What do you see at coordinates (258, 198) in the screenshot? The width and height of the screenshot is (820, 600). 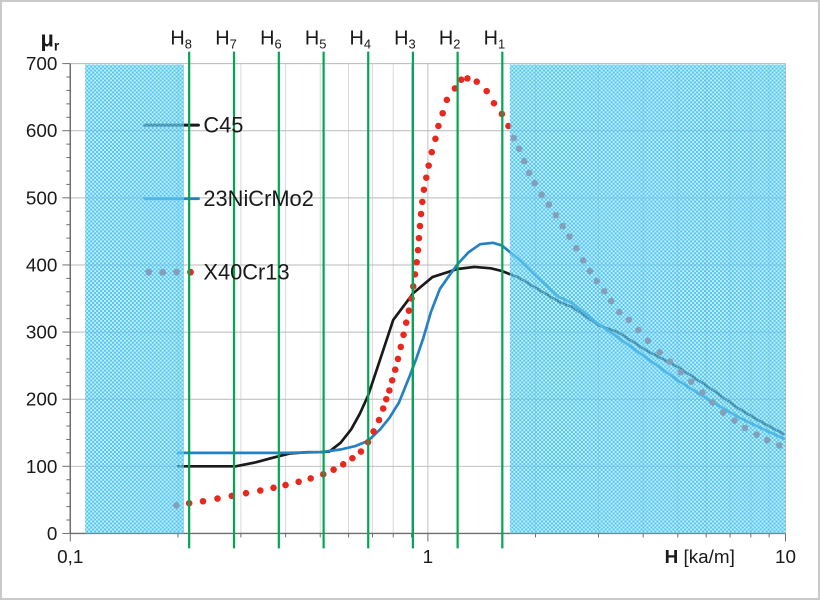 I see `legend-label-23nicrmo2: 23NiCrMo2` at bounding box center [258, 198].